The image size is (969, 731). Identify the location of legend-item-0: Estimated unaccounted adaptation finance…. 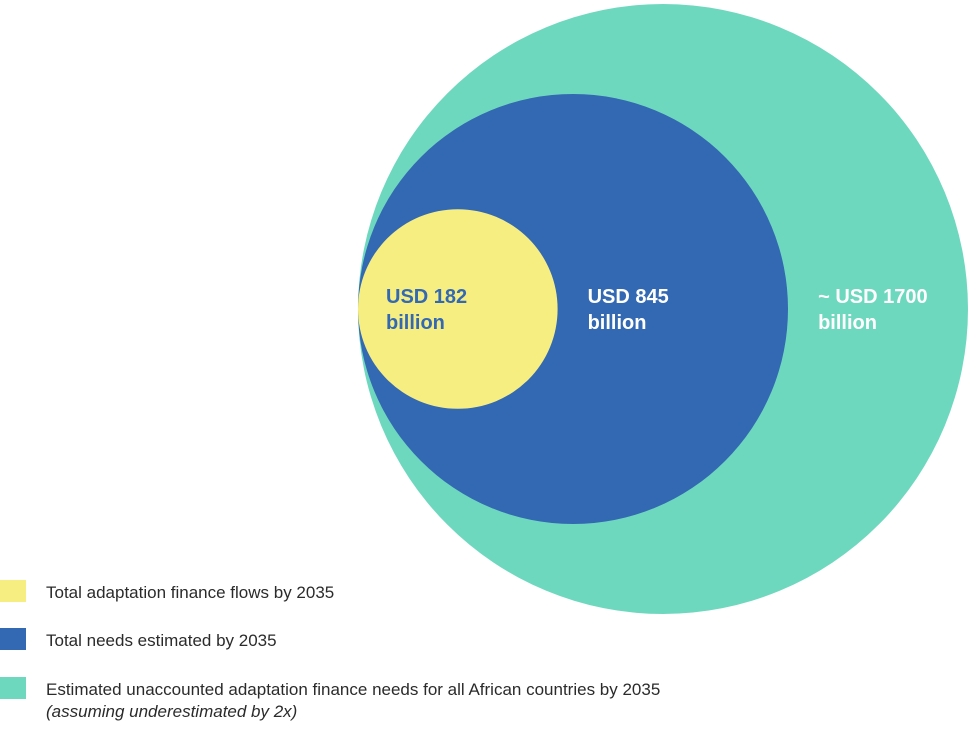
(480, 696).